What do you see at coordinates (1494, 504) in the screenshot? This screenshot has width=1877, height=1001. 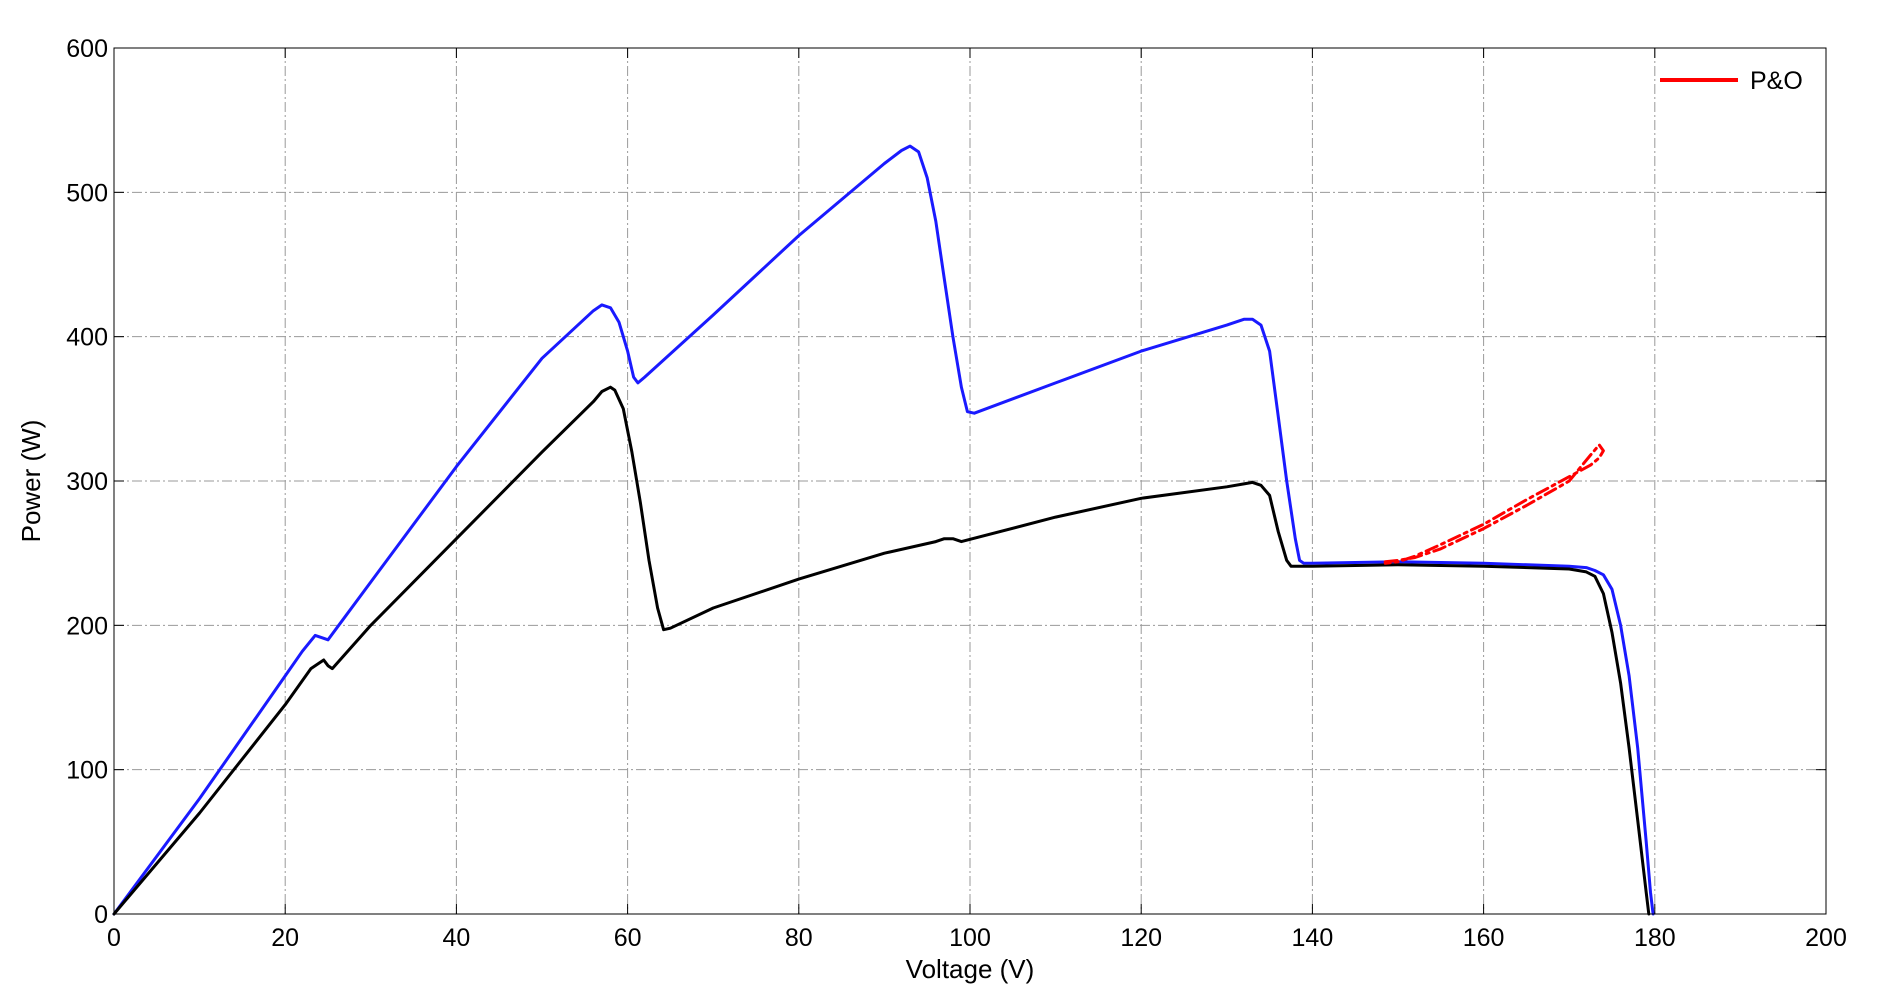 I see `po-trajectory` at bounding box center [1494, 504].